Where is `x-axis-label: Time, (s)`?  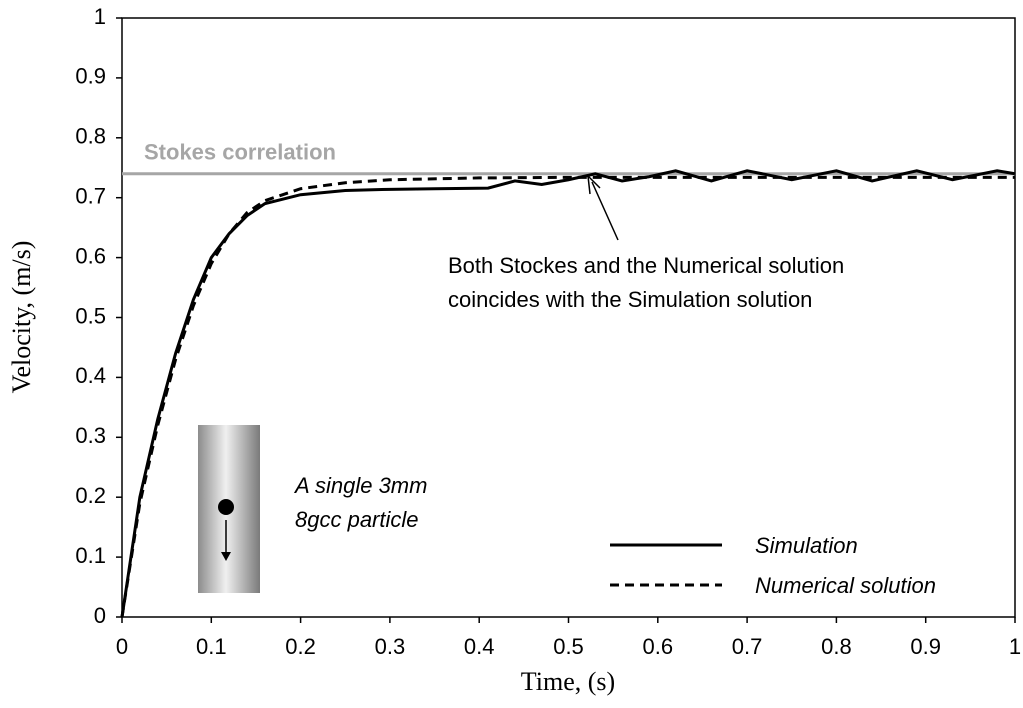 x-axis-label: Time, (s) is located at coordinates (568, 681).